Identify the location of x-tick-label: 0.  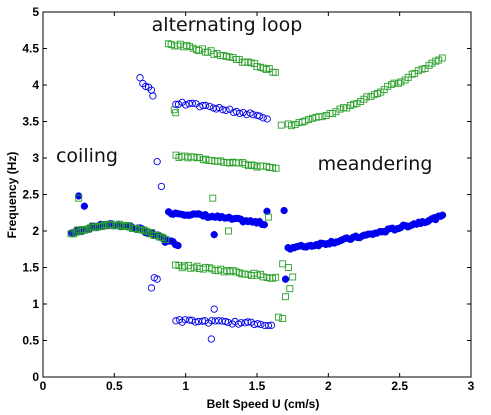
(43, 386).